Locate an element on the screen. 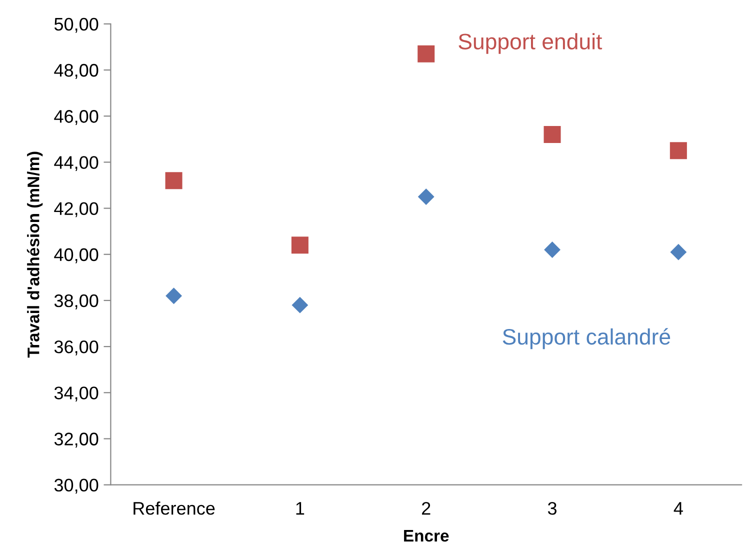  y-tick-label: 46,00 is located at coordinates (76, 117).